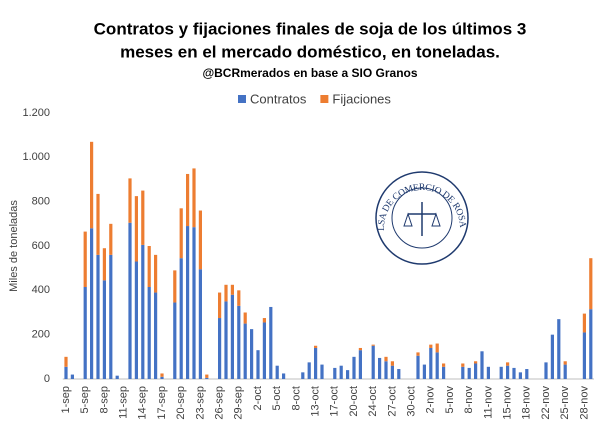  Describe the element at coordinates (431, 400) in the screenshot. I see `x-tick-label: 2-nov` at that location.